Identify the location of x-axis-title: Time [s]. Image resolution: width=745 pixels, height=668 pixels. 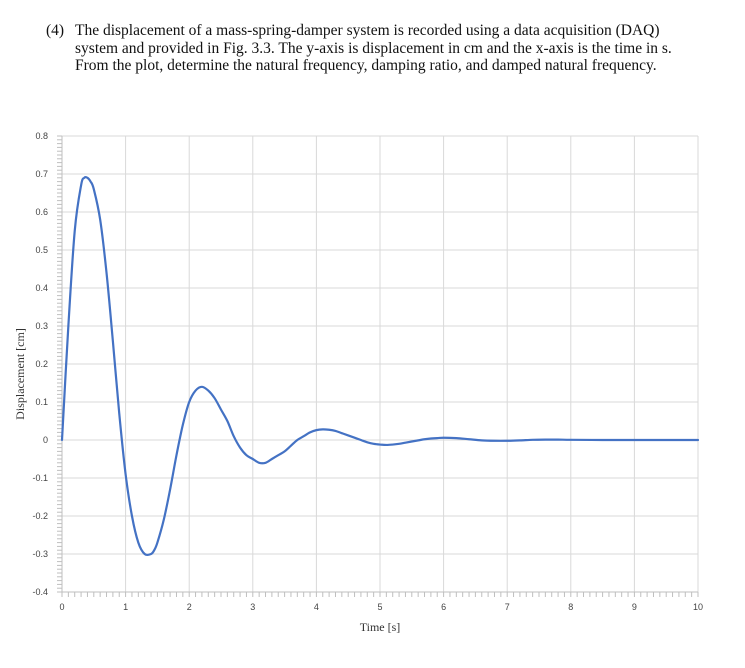
(380, 627).